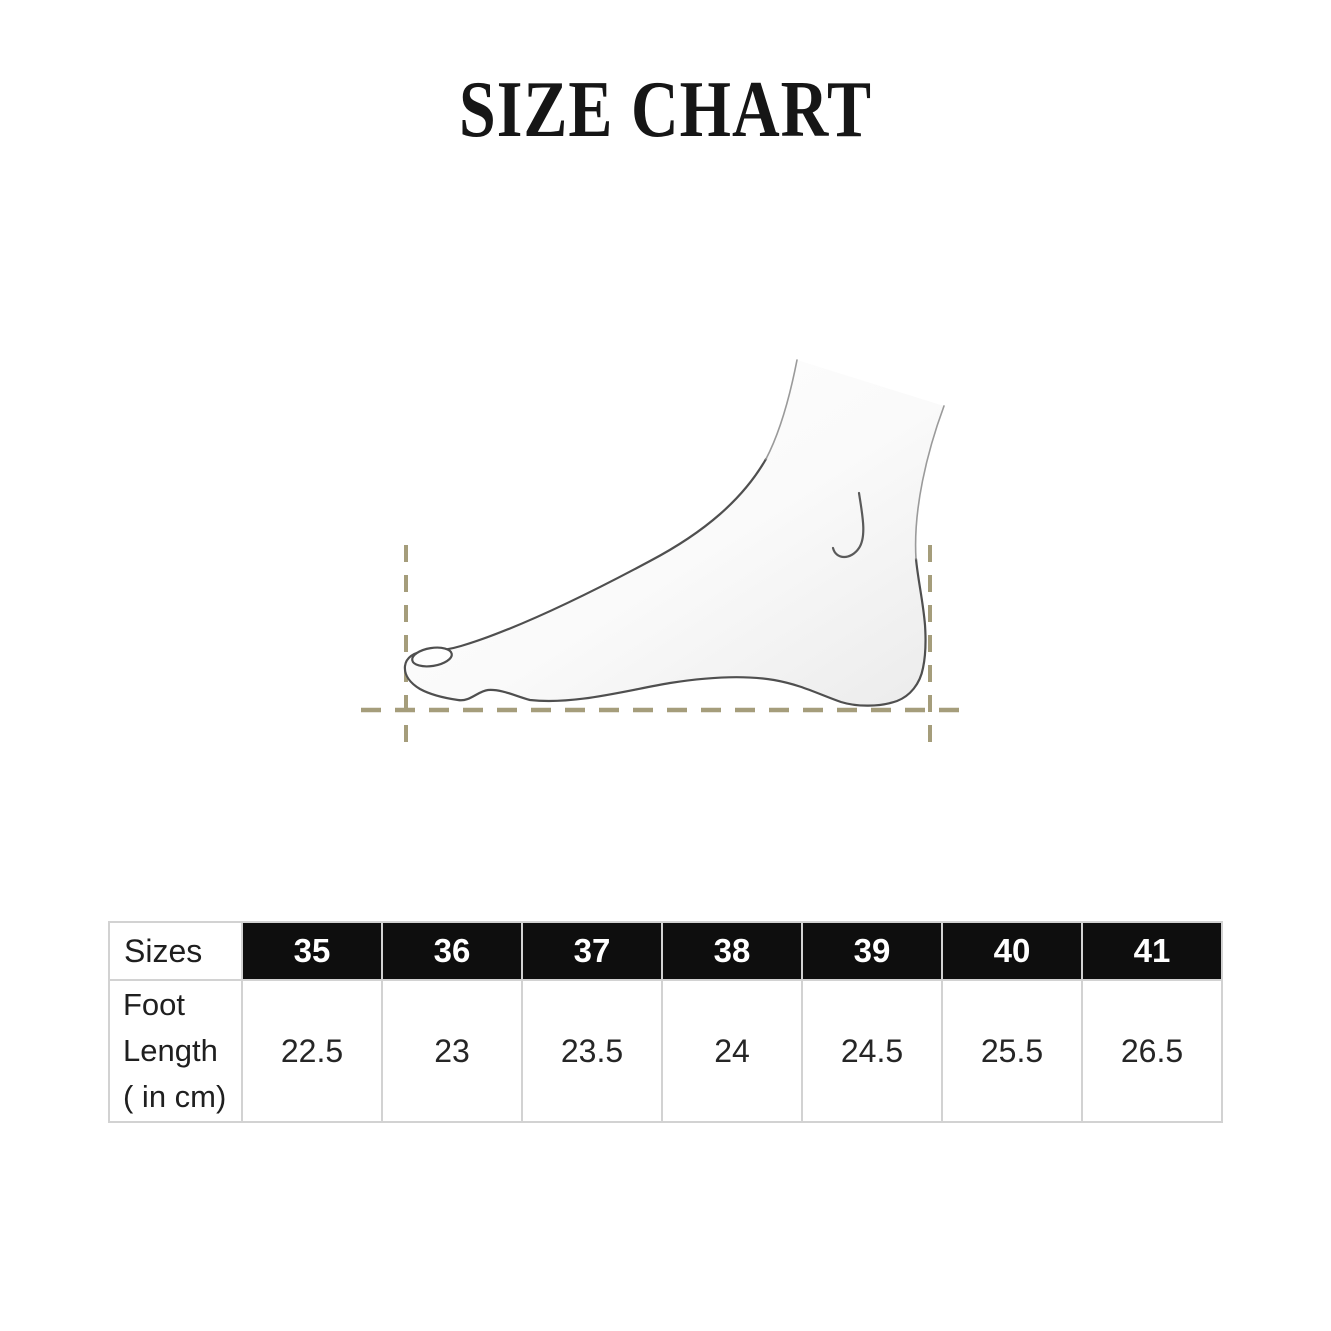 Image resolution: width=1331 pixels, height=1331 pixels. What do you see at coordinates (872, 951) in the screenshot?
I see `size-header-cell: 39` at bounding box center [872, 951].